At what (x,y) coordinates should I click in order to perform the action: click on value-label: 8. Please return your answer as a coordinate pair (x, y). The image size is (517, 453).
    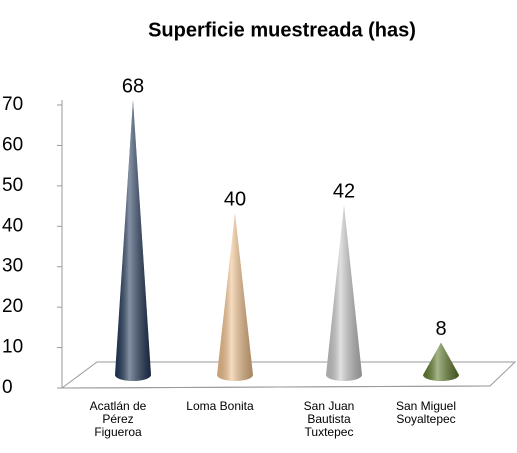
    Looking at the image, I should click on (440, 329).